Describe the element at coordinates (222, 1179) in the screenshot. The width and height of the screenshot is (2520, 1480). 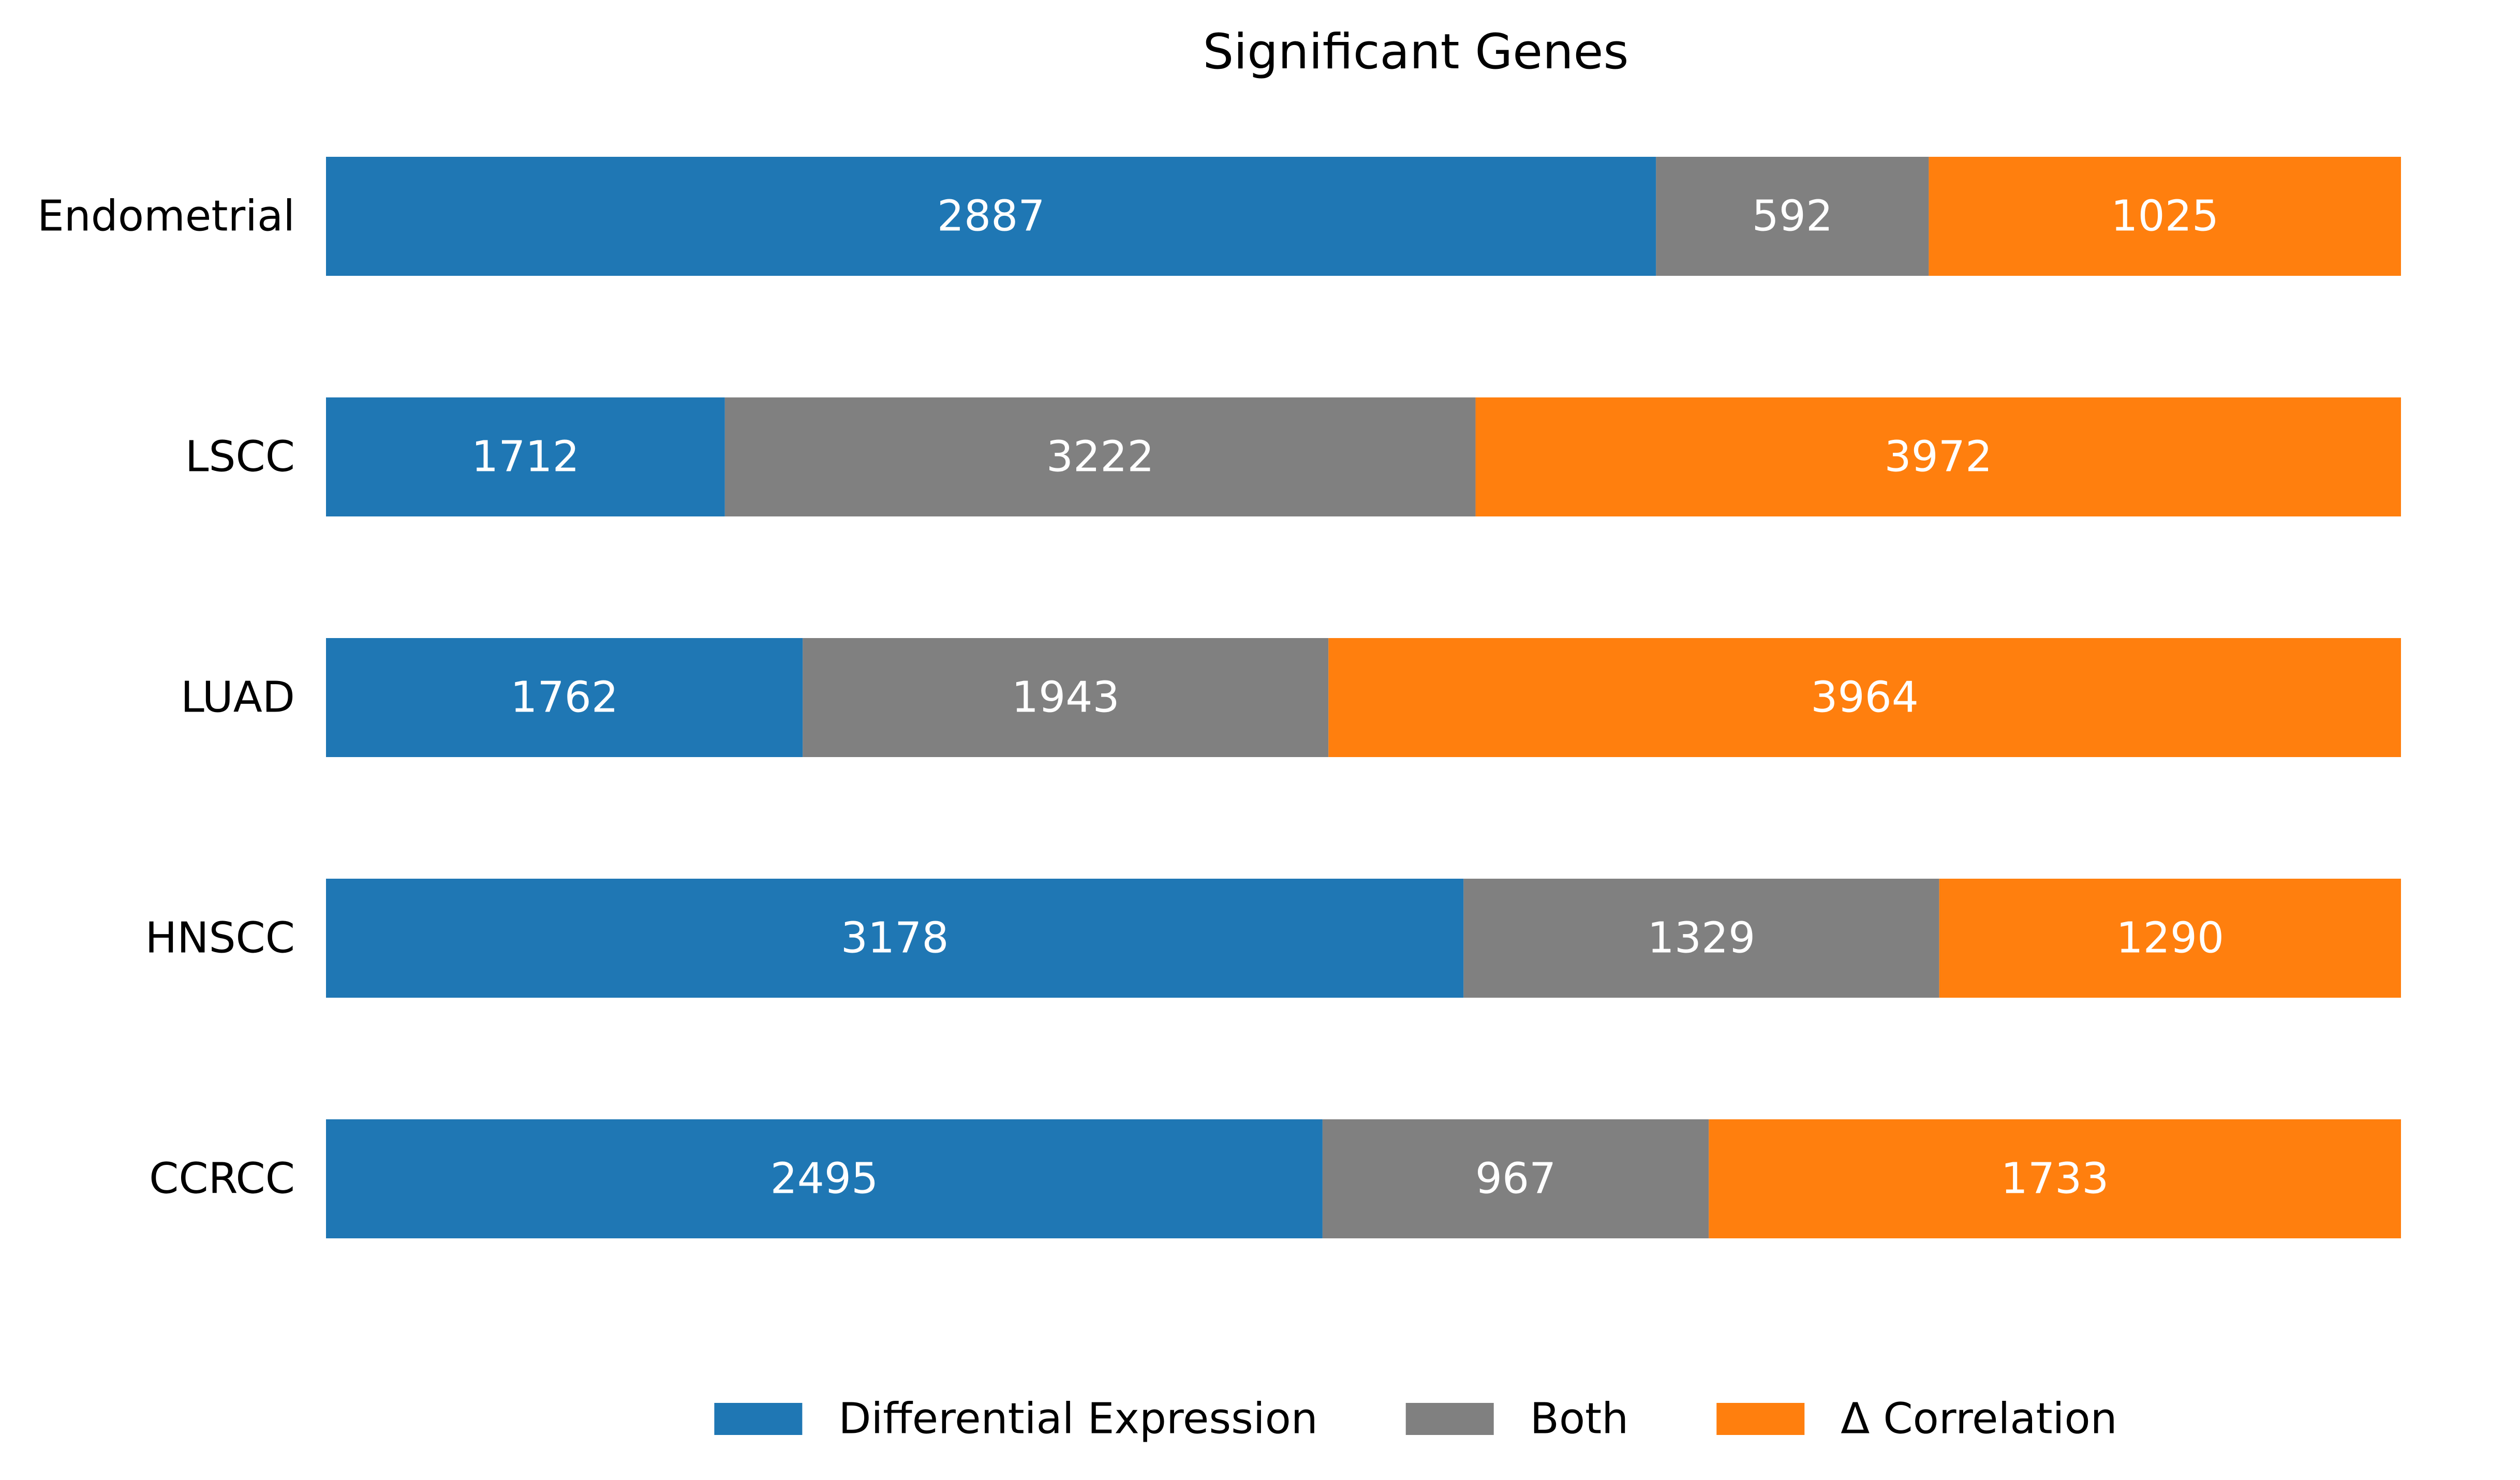
I see `category-label-ccrcc: CCRCC` at that location.